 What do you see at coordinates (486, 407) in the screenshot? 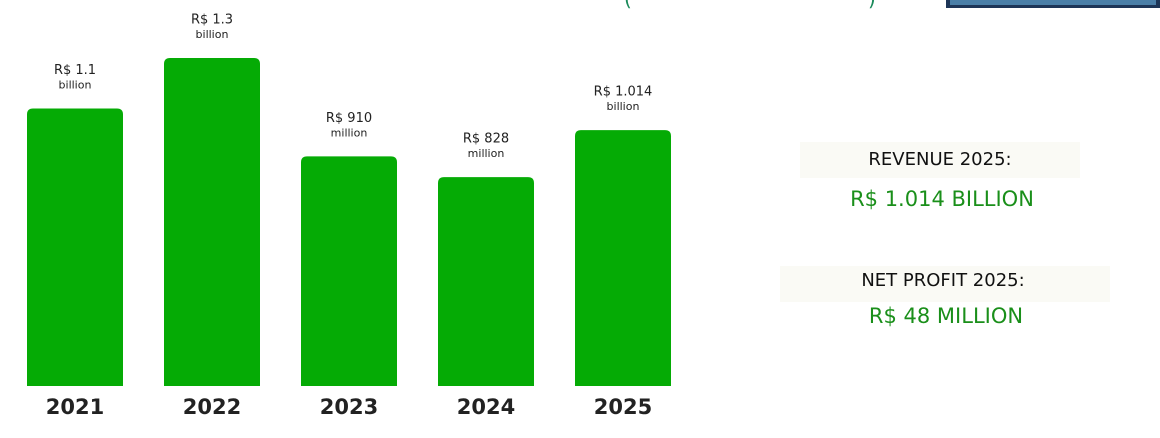
I see `x-tick-label: 2024` at bounding box center [486, 407].